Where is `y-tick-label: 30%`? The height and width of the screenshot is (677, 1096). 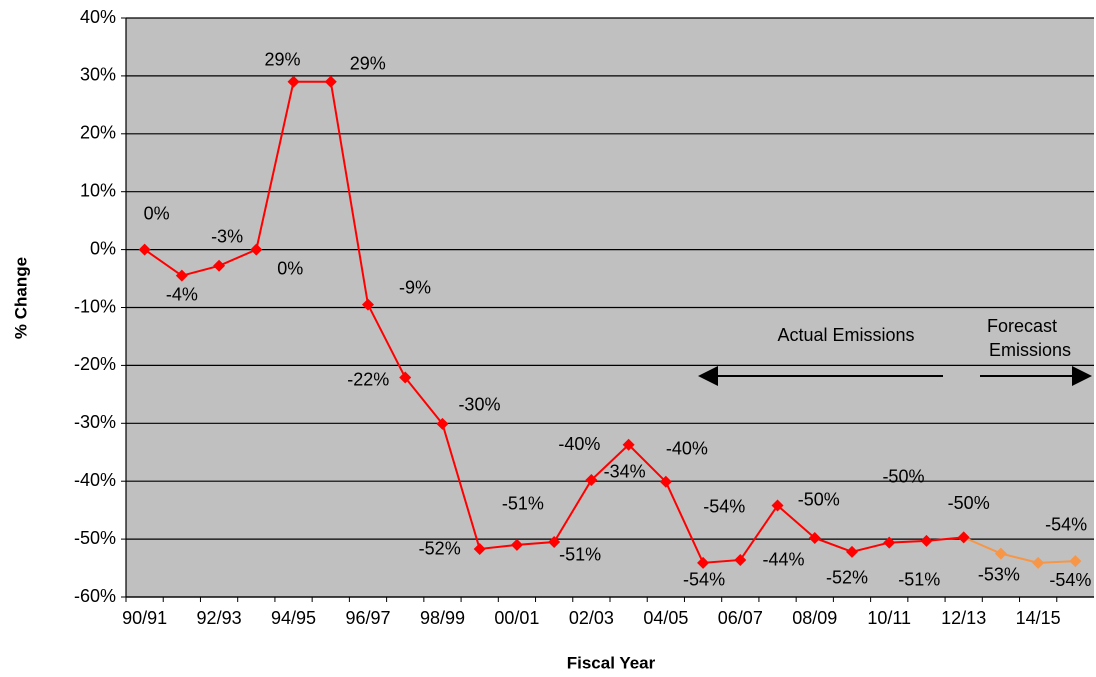
y-tick-label: 30% is located at coordinates (98, 75).